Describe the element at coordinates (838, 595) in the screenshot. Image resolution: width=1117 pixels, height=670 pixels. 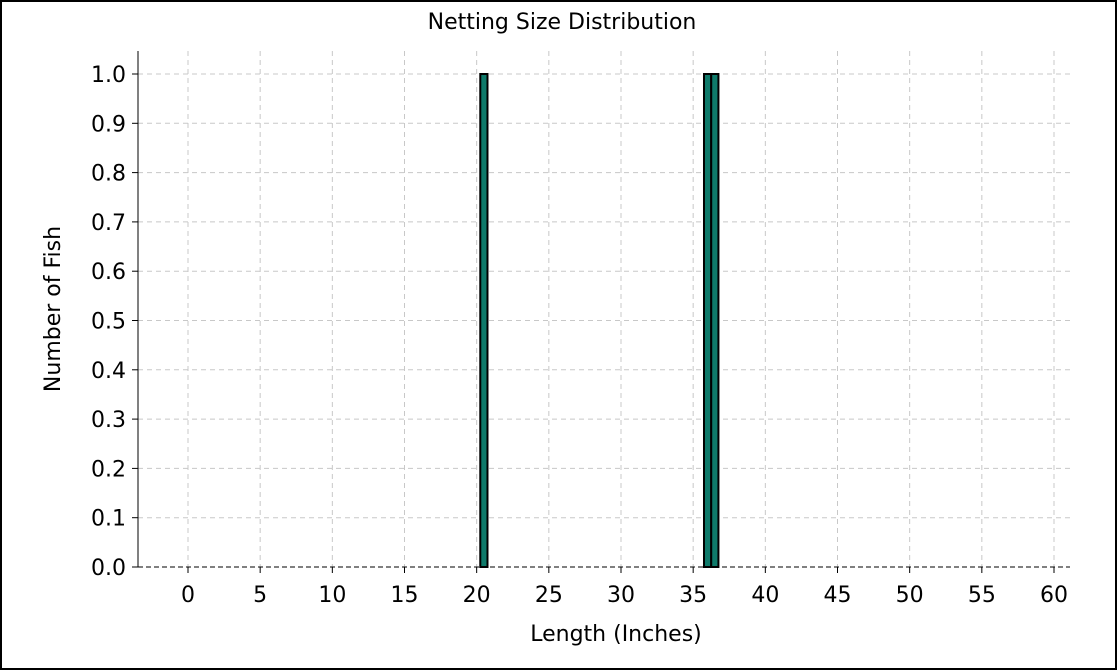
I see `x-tick-label: 45` at that location.